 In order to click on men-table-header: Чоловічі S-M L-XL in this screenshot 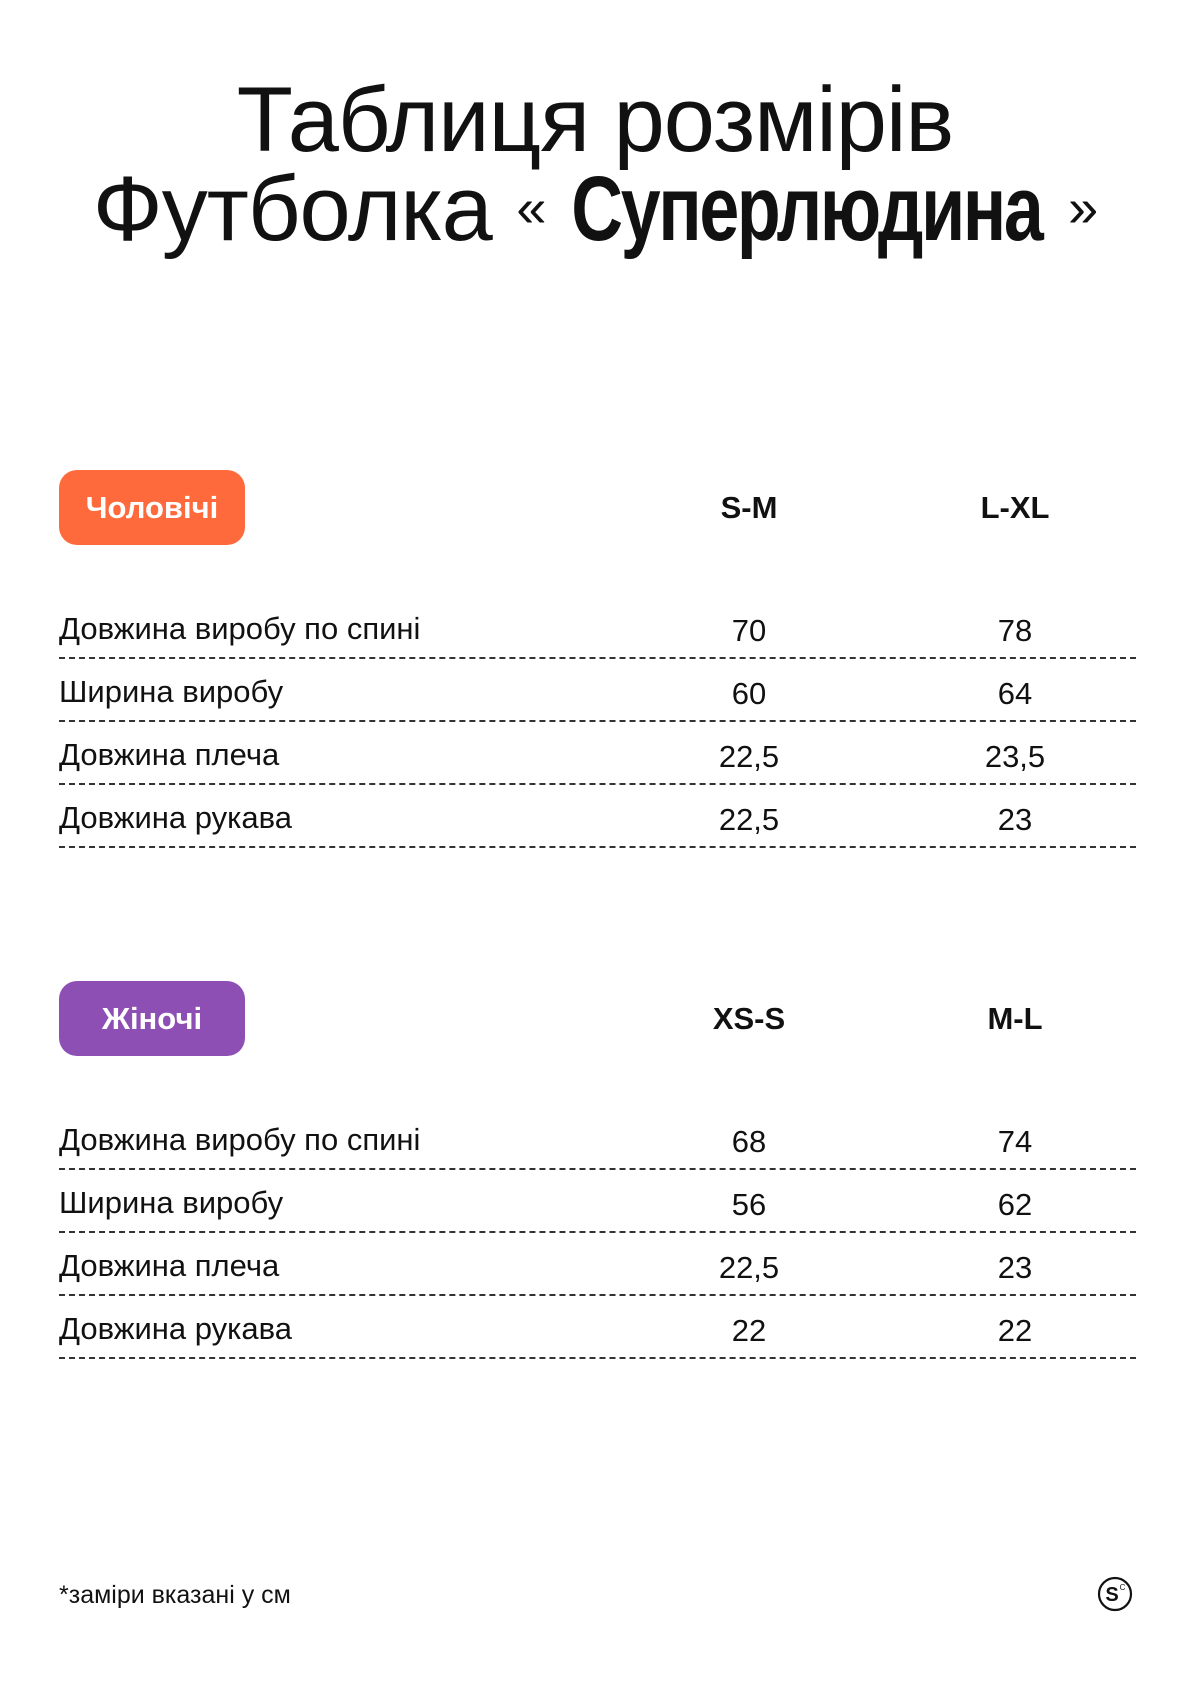, I will do `click(597, 507)`.